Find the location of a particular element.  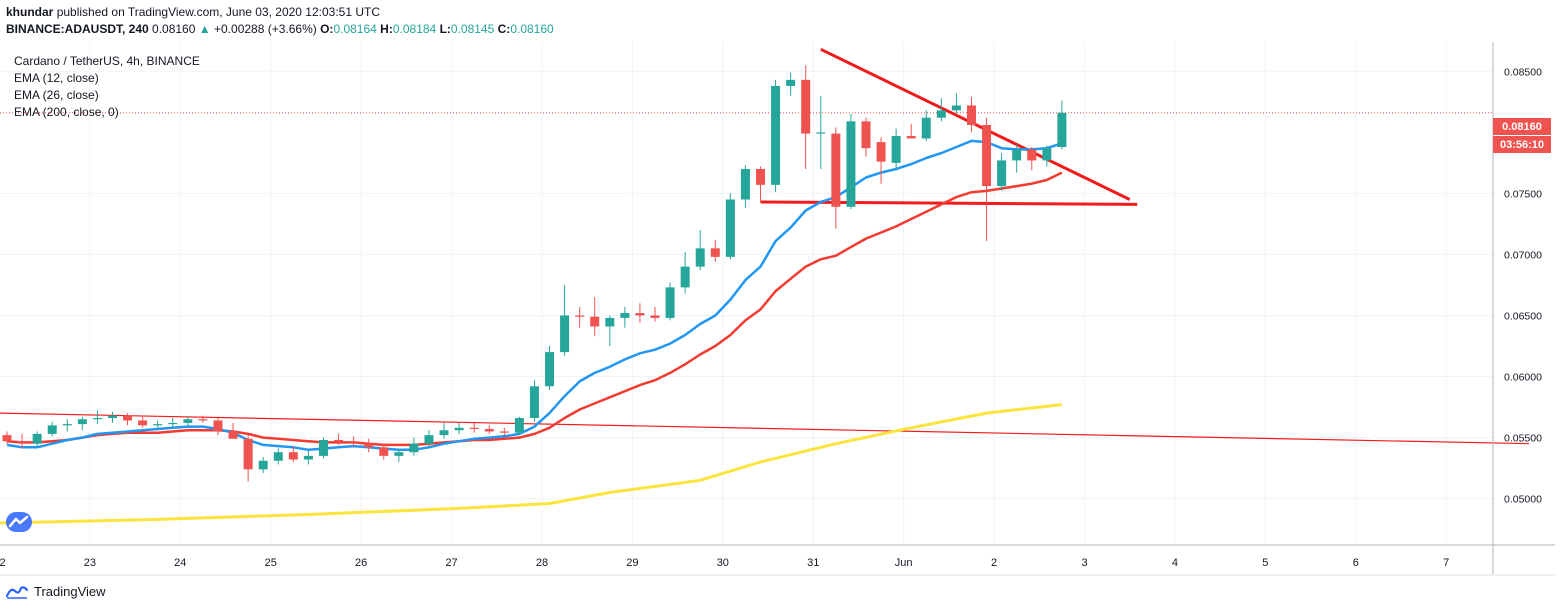

x-tick-label: Jun is located at coordinates (904, 563).